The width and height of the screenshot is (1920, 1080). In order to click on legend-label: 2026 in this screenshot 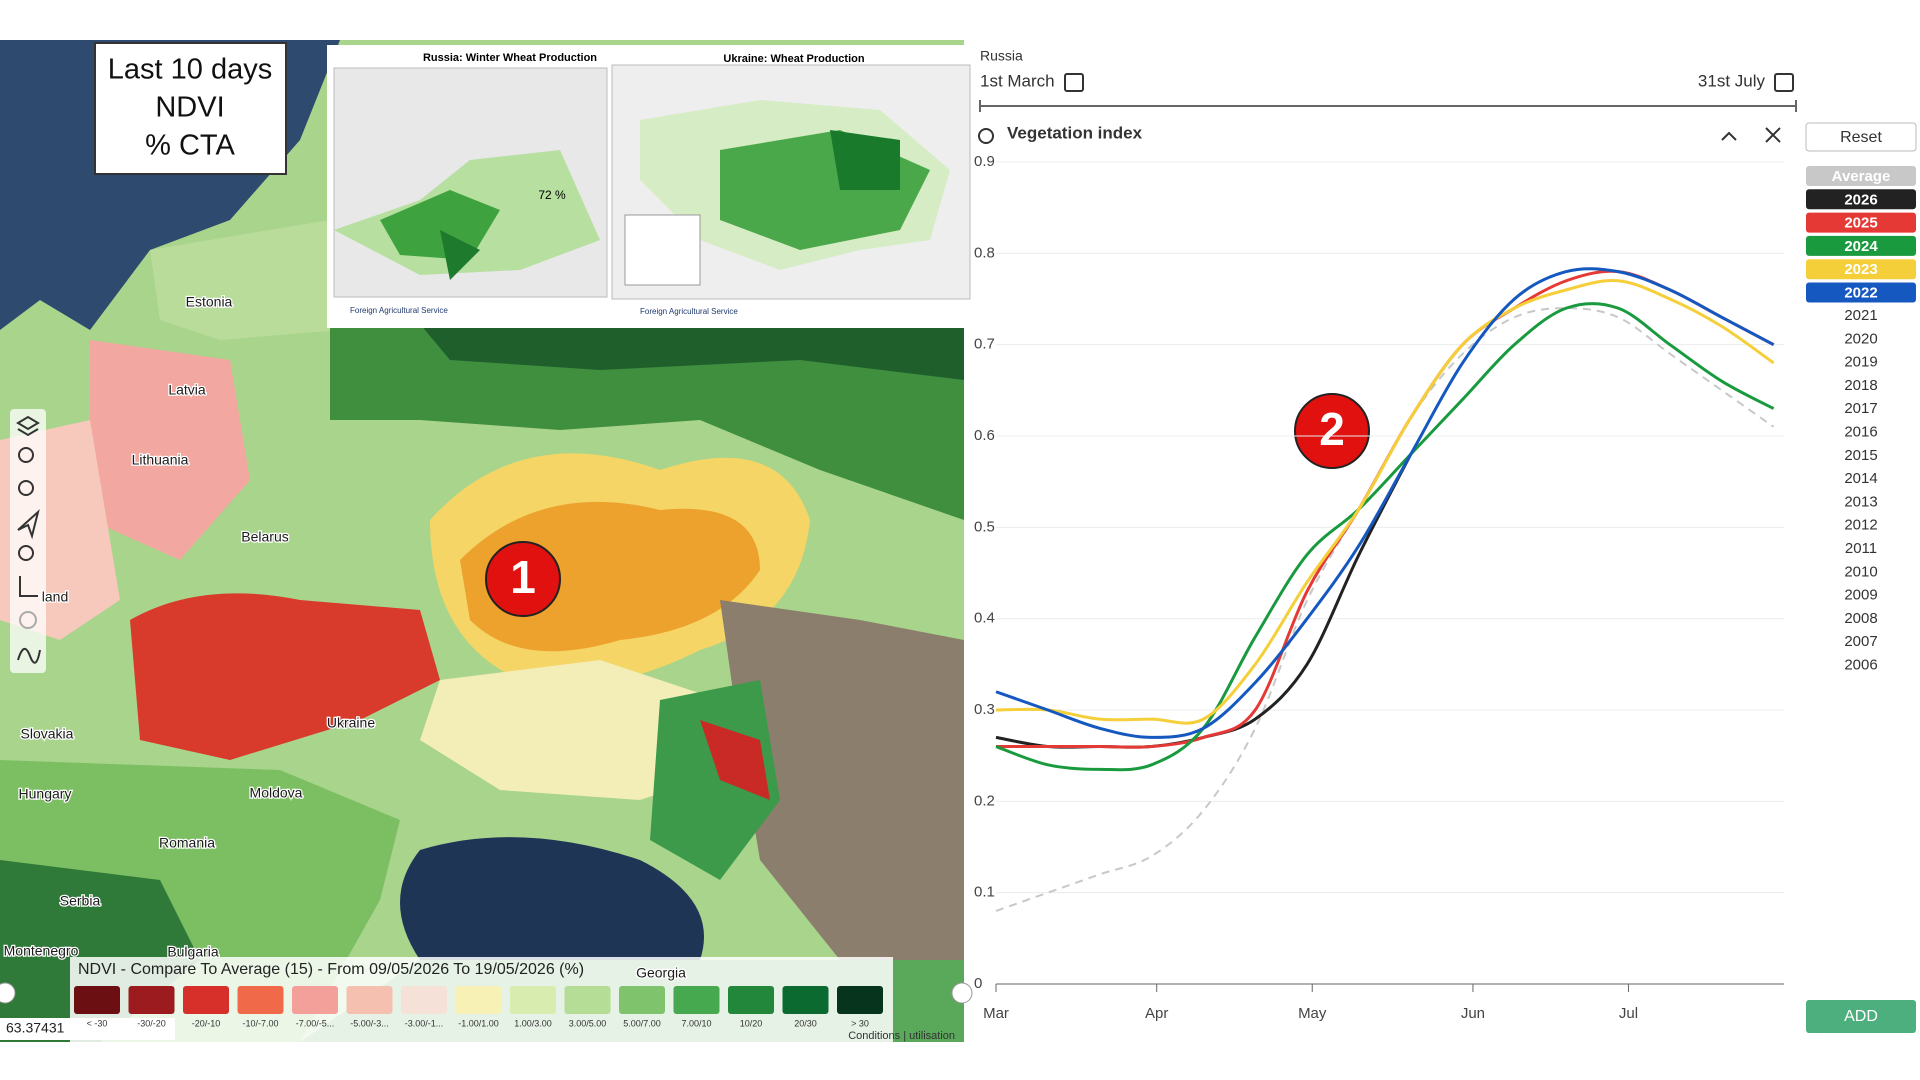, I will do `click(1860, 199)`.